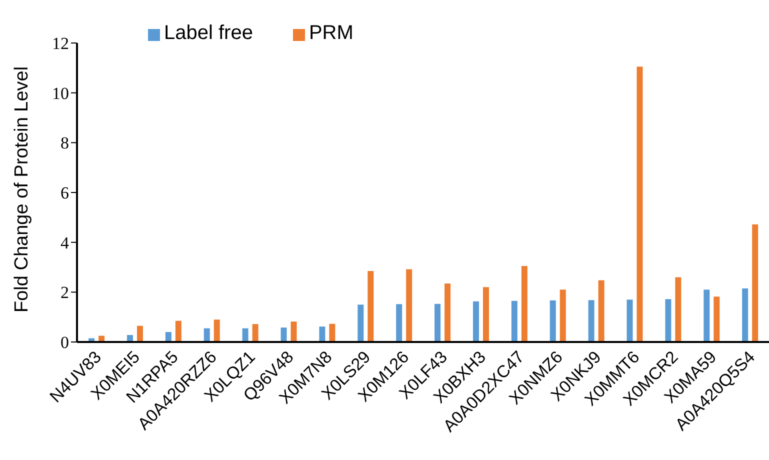  I want to click on y-tick-label: 0, so click(64, 342).